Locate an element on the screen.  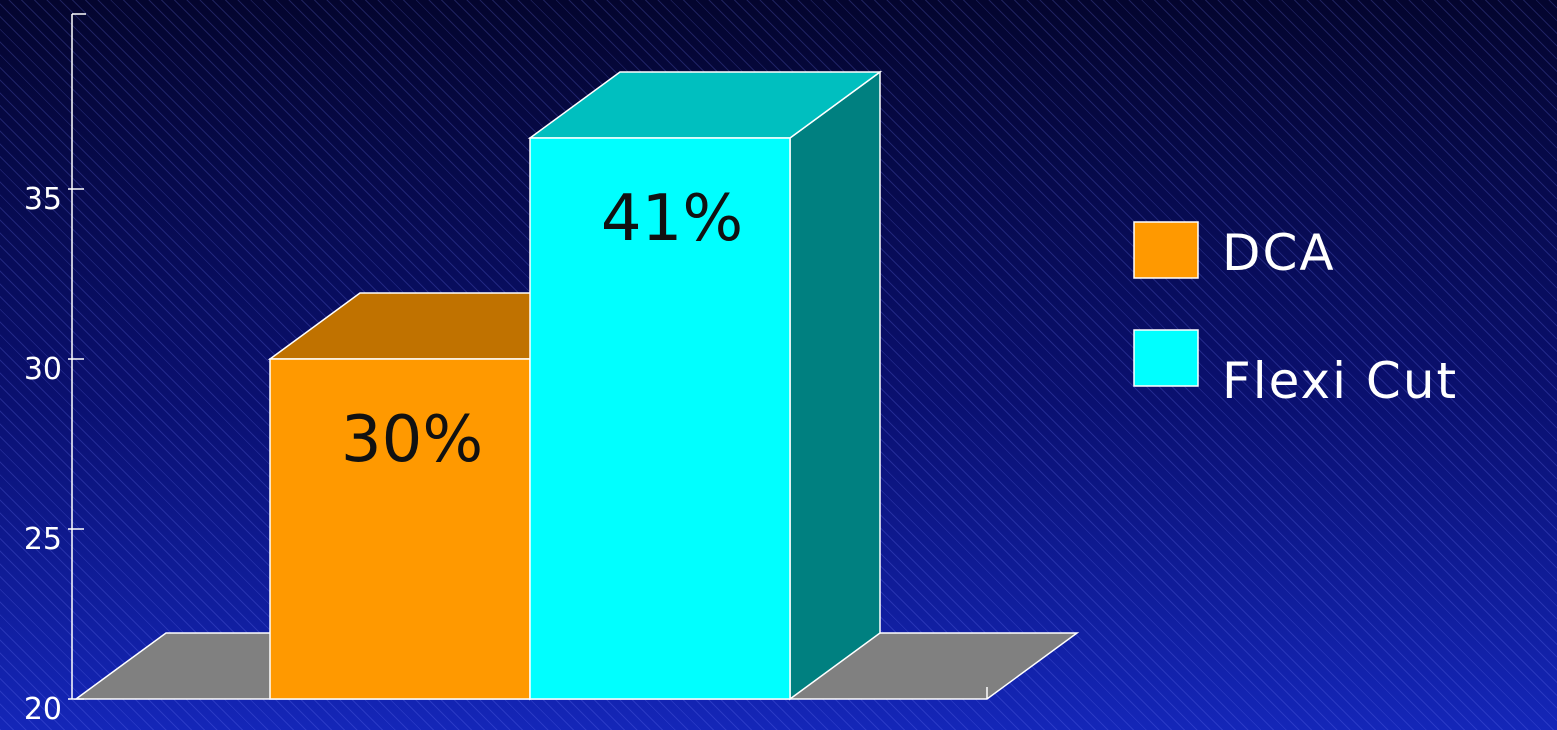
data-label: 30% is located at coordinates (412, 440).